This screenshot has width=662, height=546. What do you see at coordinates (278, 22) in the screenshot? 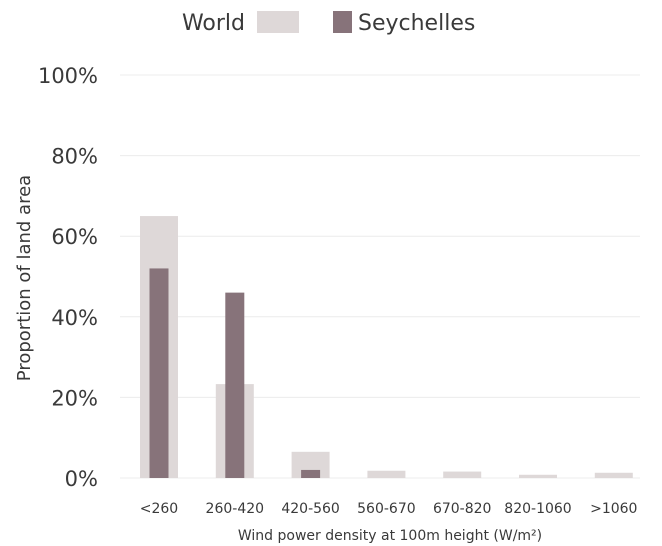
I see `legend-swatch-world` at bounding box center [278, 22].